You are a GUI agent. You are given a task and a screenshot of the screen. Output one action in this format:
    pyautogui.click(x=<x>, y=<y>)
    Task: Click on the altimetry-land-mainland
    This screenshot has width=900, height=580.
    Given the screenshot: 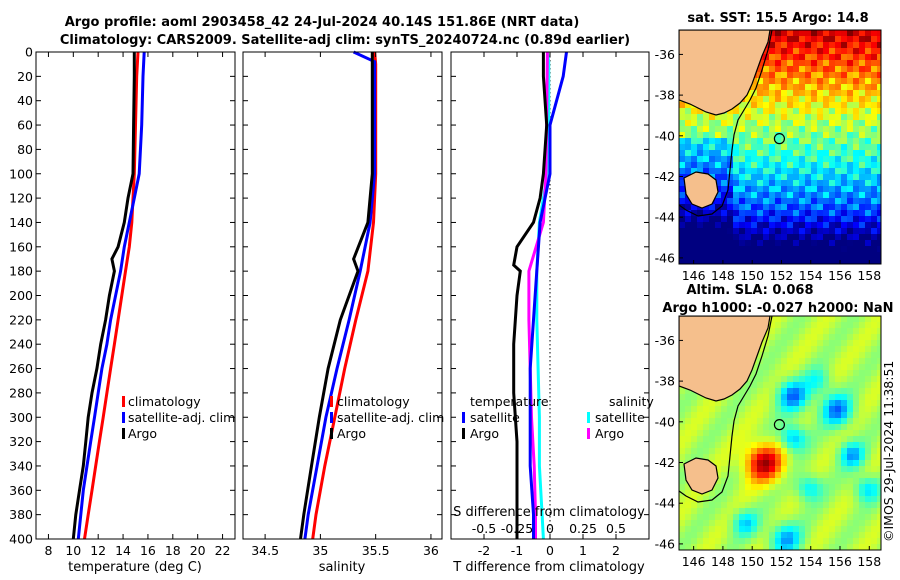 What is the action you would take?
    pyautogui.click(x=725, y=359)
    